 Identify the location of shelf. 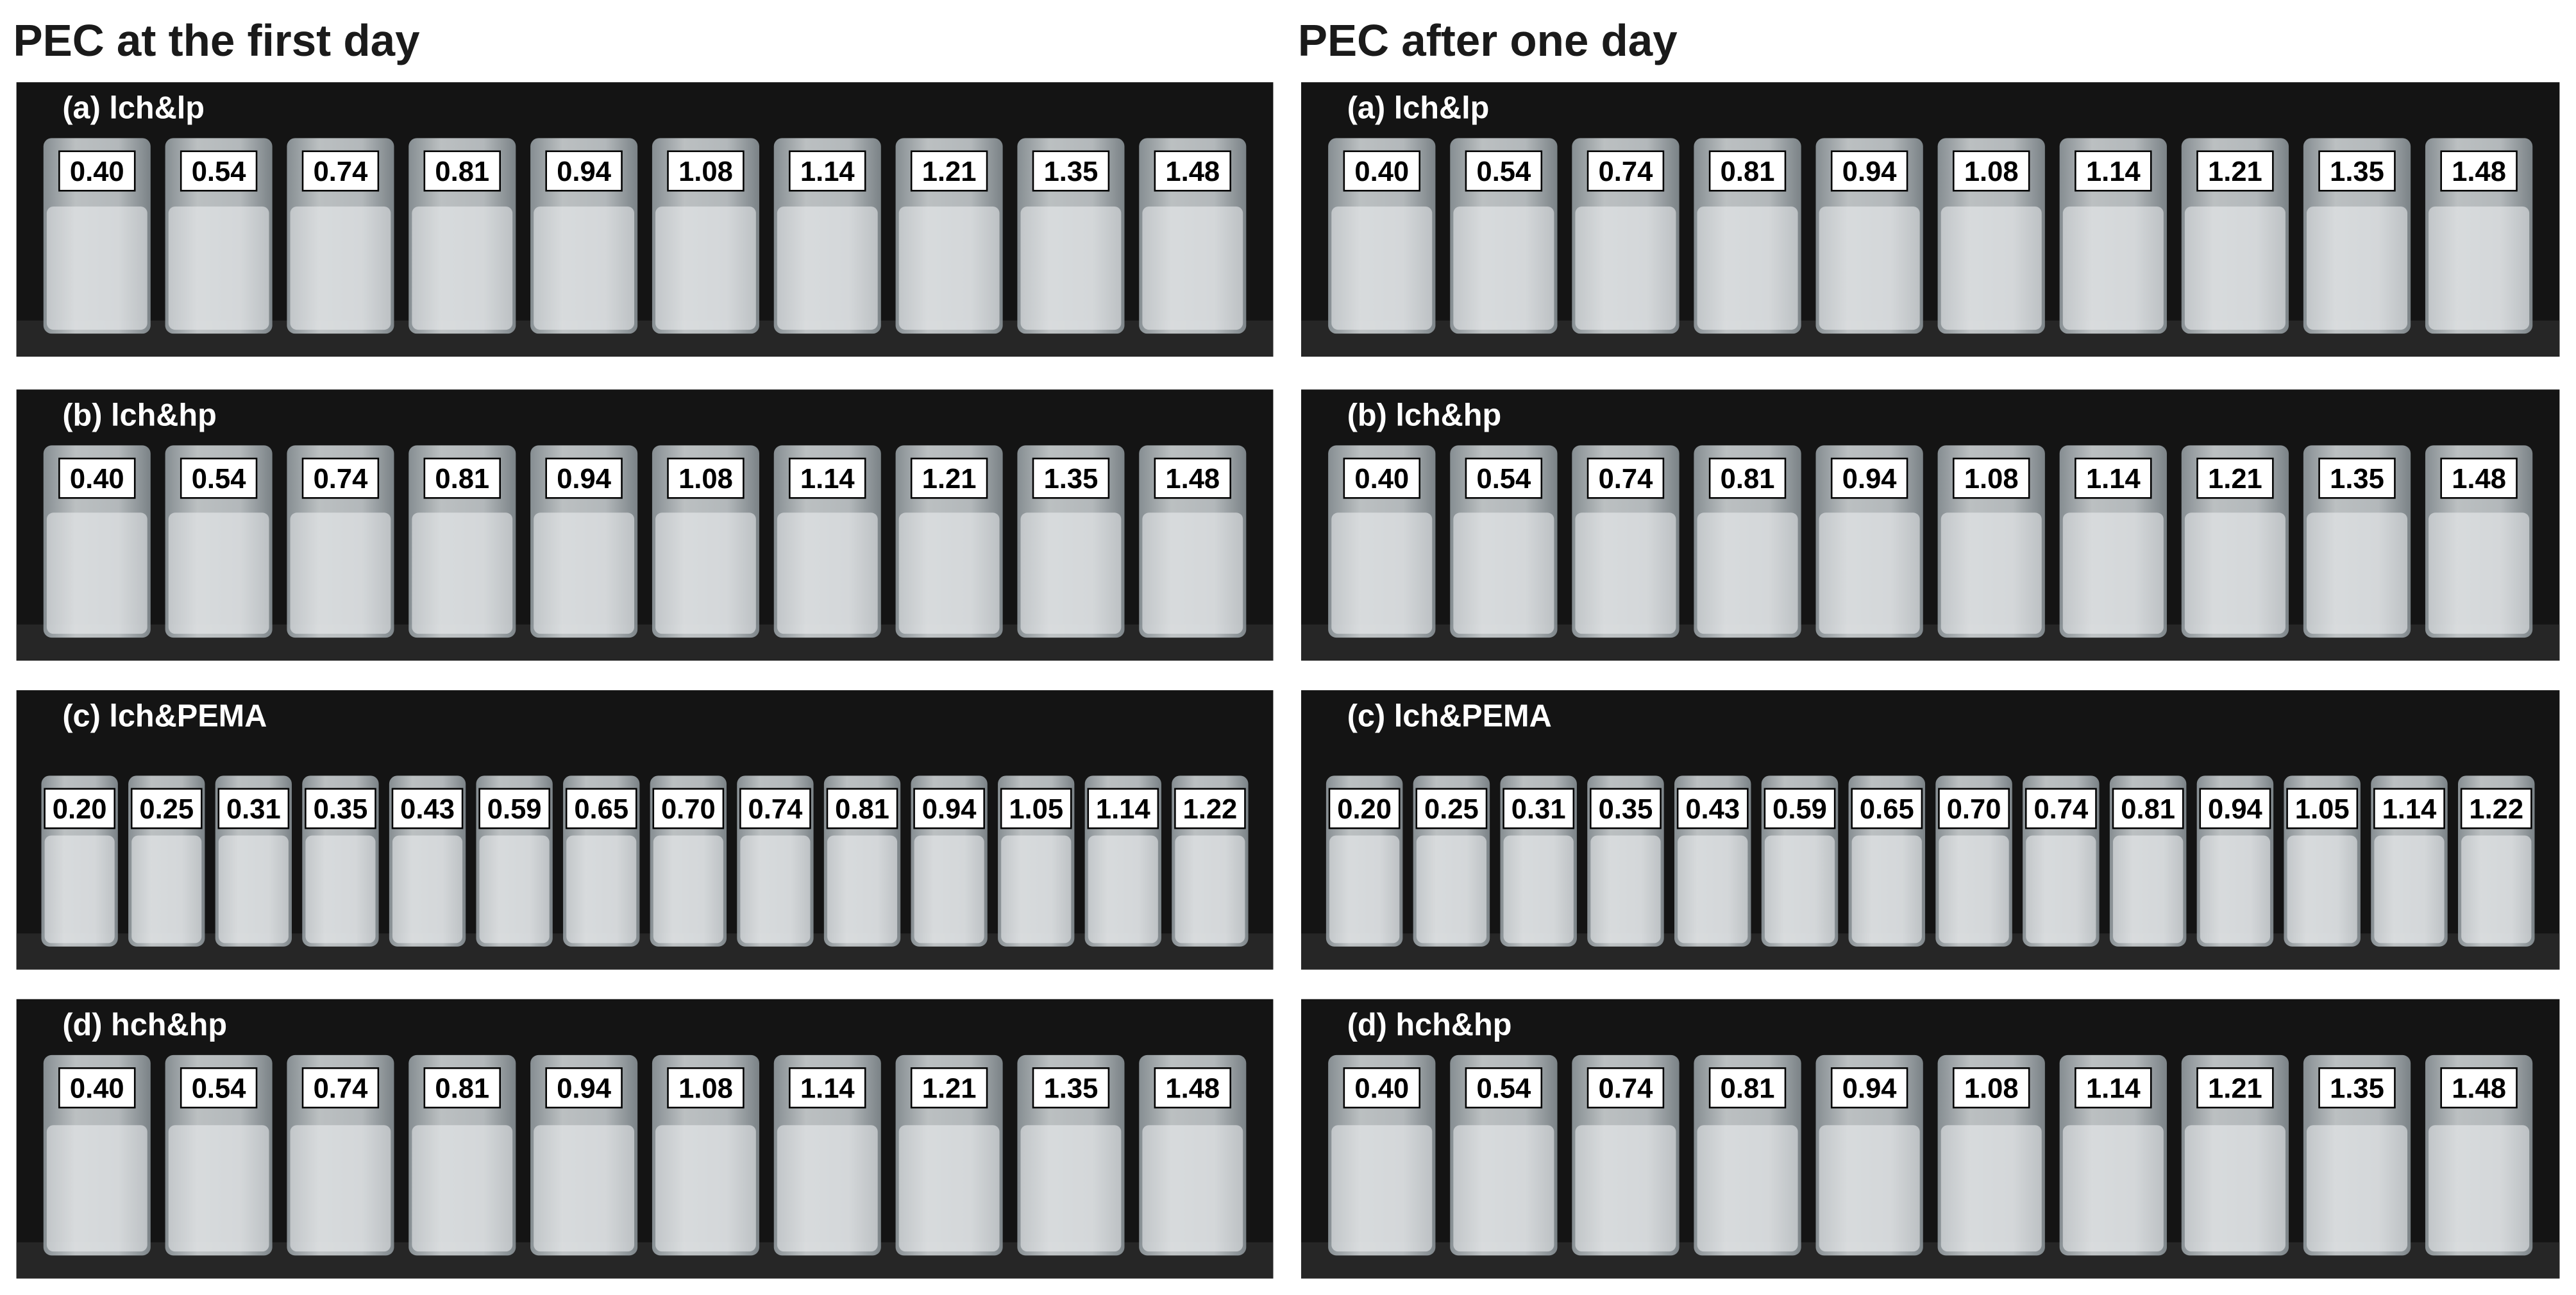
(1930, 951).